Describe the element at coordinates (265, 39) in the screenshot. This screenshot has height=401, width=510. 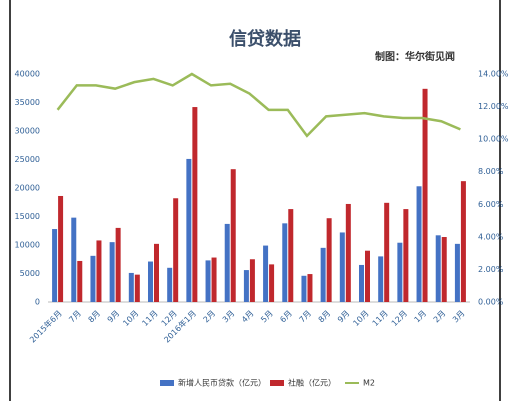
I see `chart-title: 信贷数据` at that location.